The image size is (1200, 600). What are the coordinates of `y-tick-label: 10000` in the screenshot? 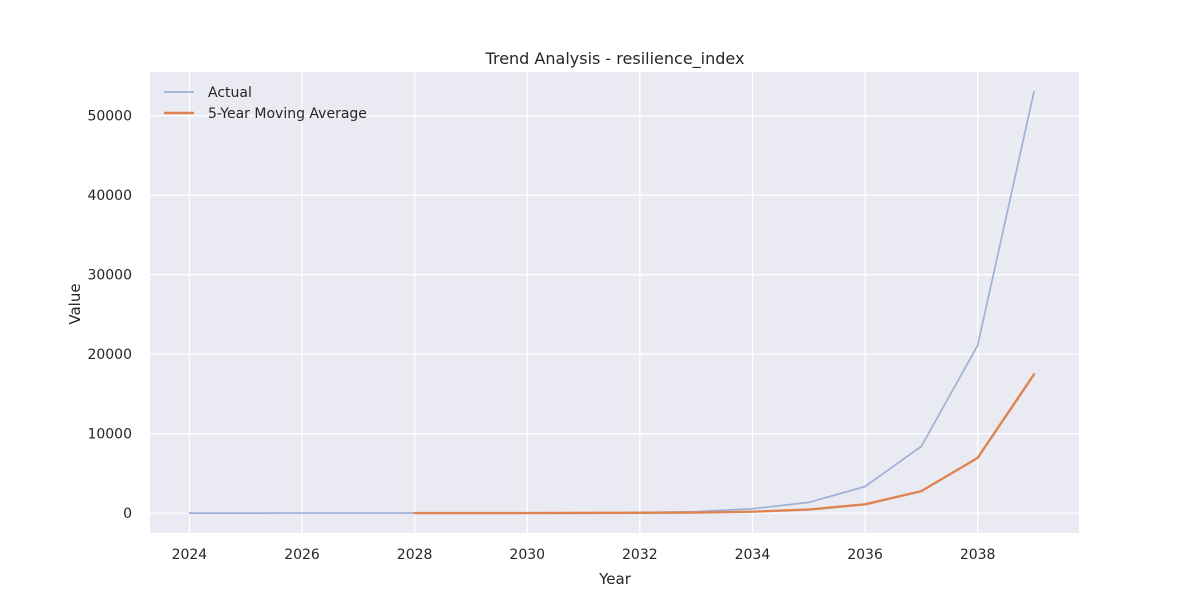 It's located at (109, 435).